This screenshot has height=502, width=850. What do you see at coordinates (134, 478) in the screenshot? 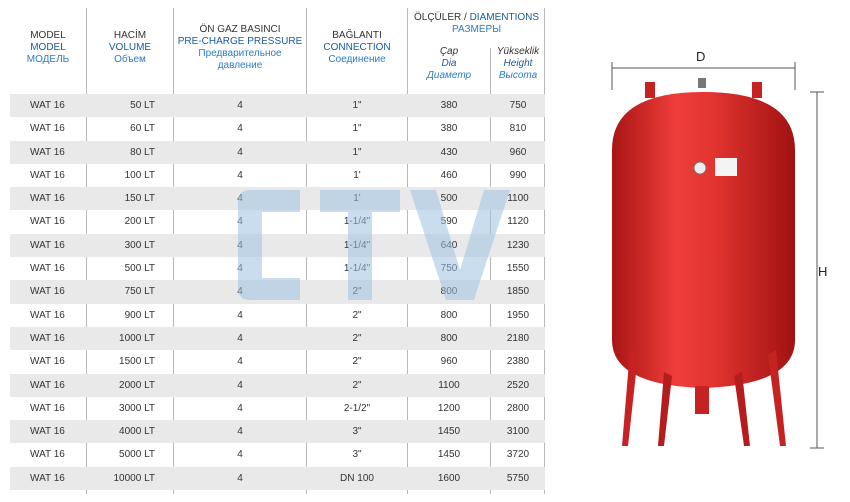
I see `cell-volume: 10000 LT` at bounding box center [134, 478].